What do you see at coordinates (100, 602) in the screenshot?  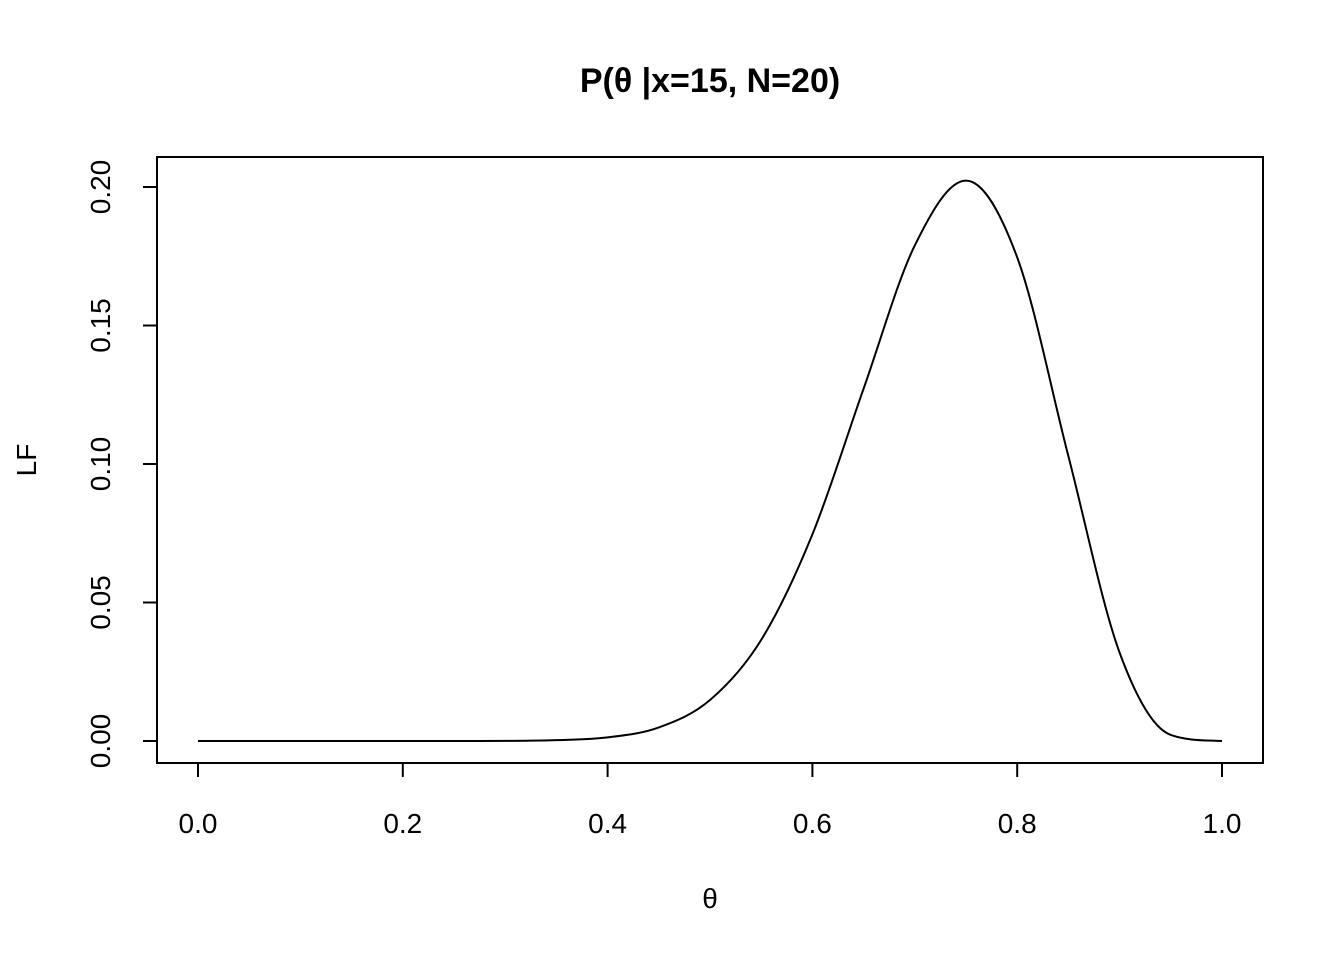 I see `y-tick-label: 0.05` at bounding box center [100, 602].